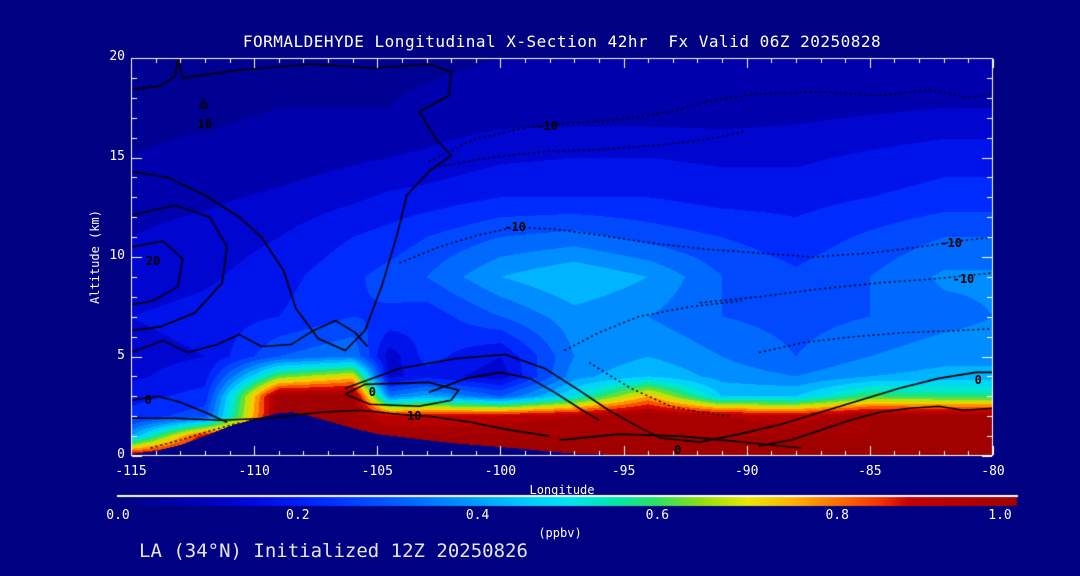 Image resolution: width=1080 pixels, height=576 pixels. What do you see at coordinates (121, 454) in the screenshot?
I see `y-tick-label: 0` at bounding box center [121, 454].